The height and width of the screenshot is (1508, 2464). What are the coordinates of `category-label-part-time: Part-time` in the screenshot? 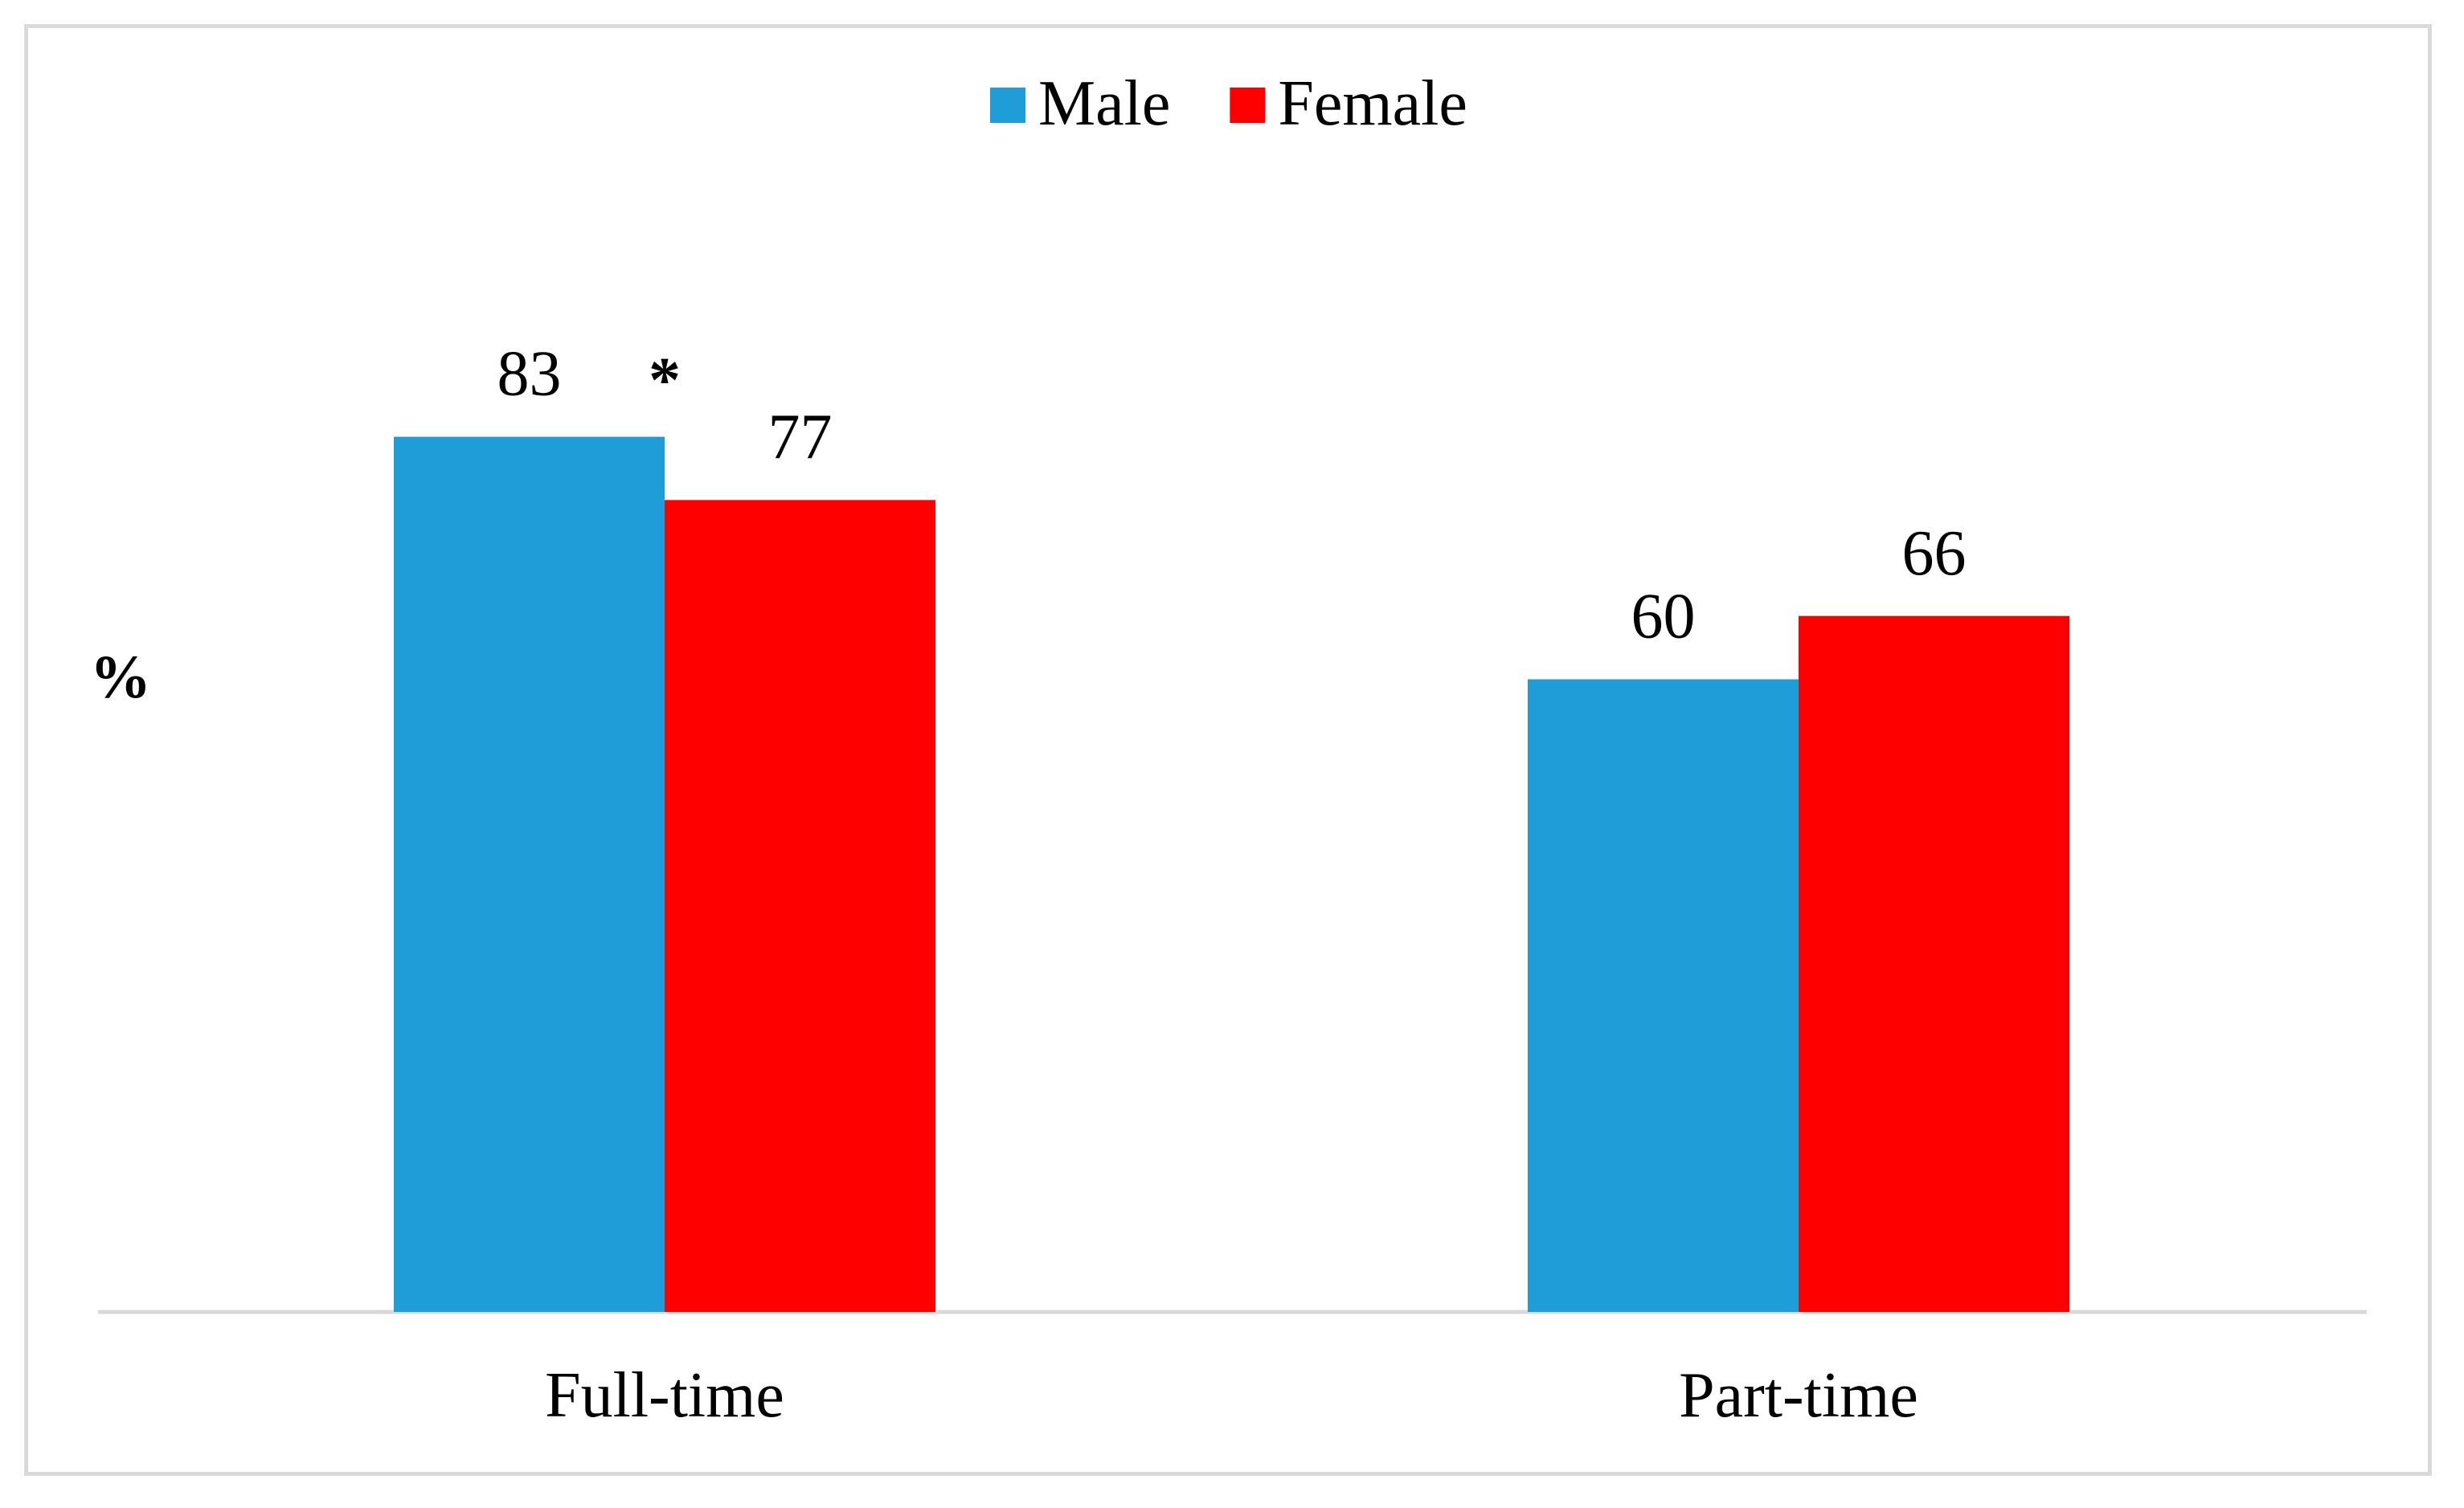 It's located at (1798, 1395).